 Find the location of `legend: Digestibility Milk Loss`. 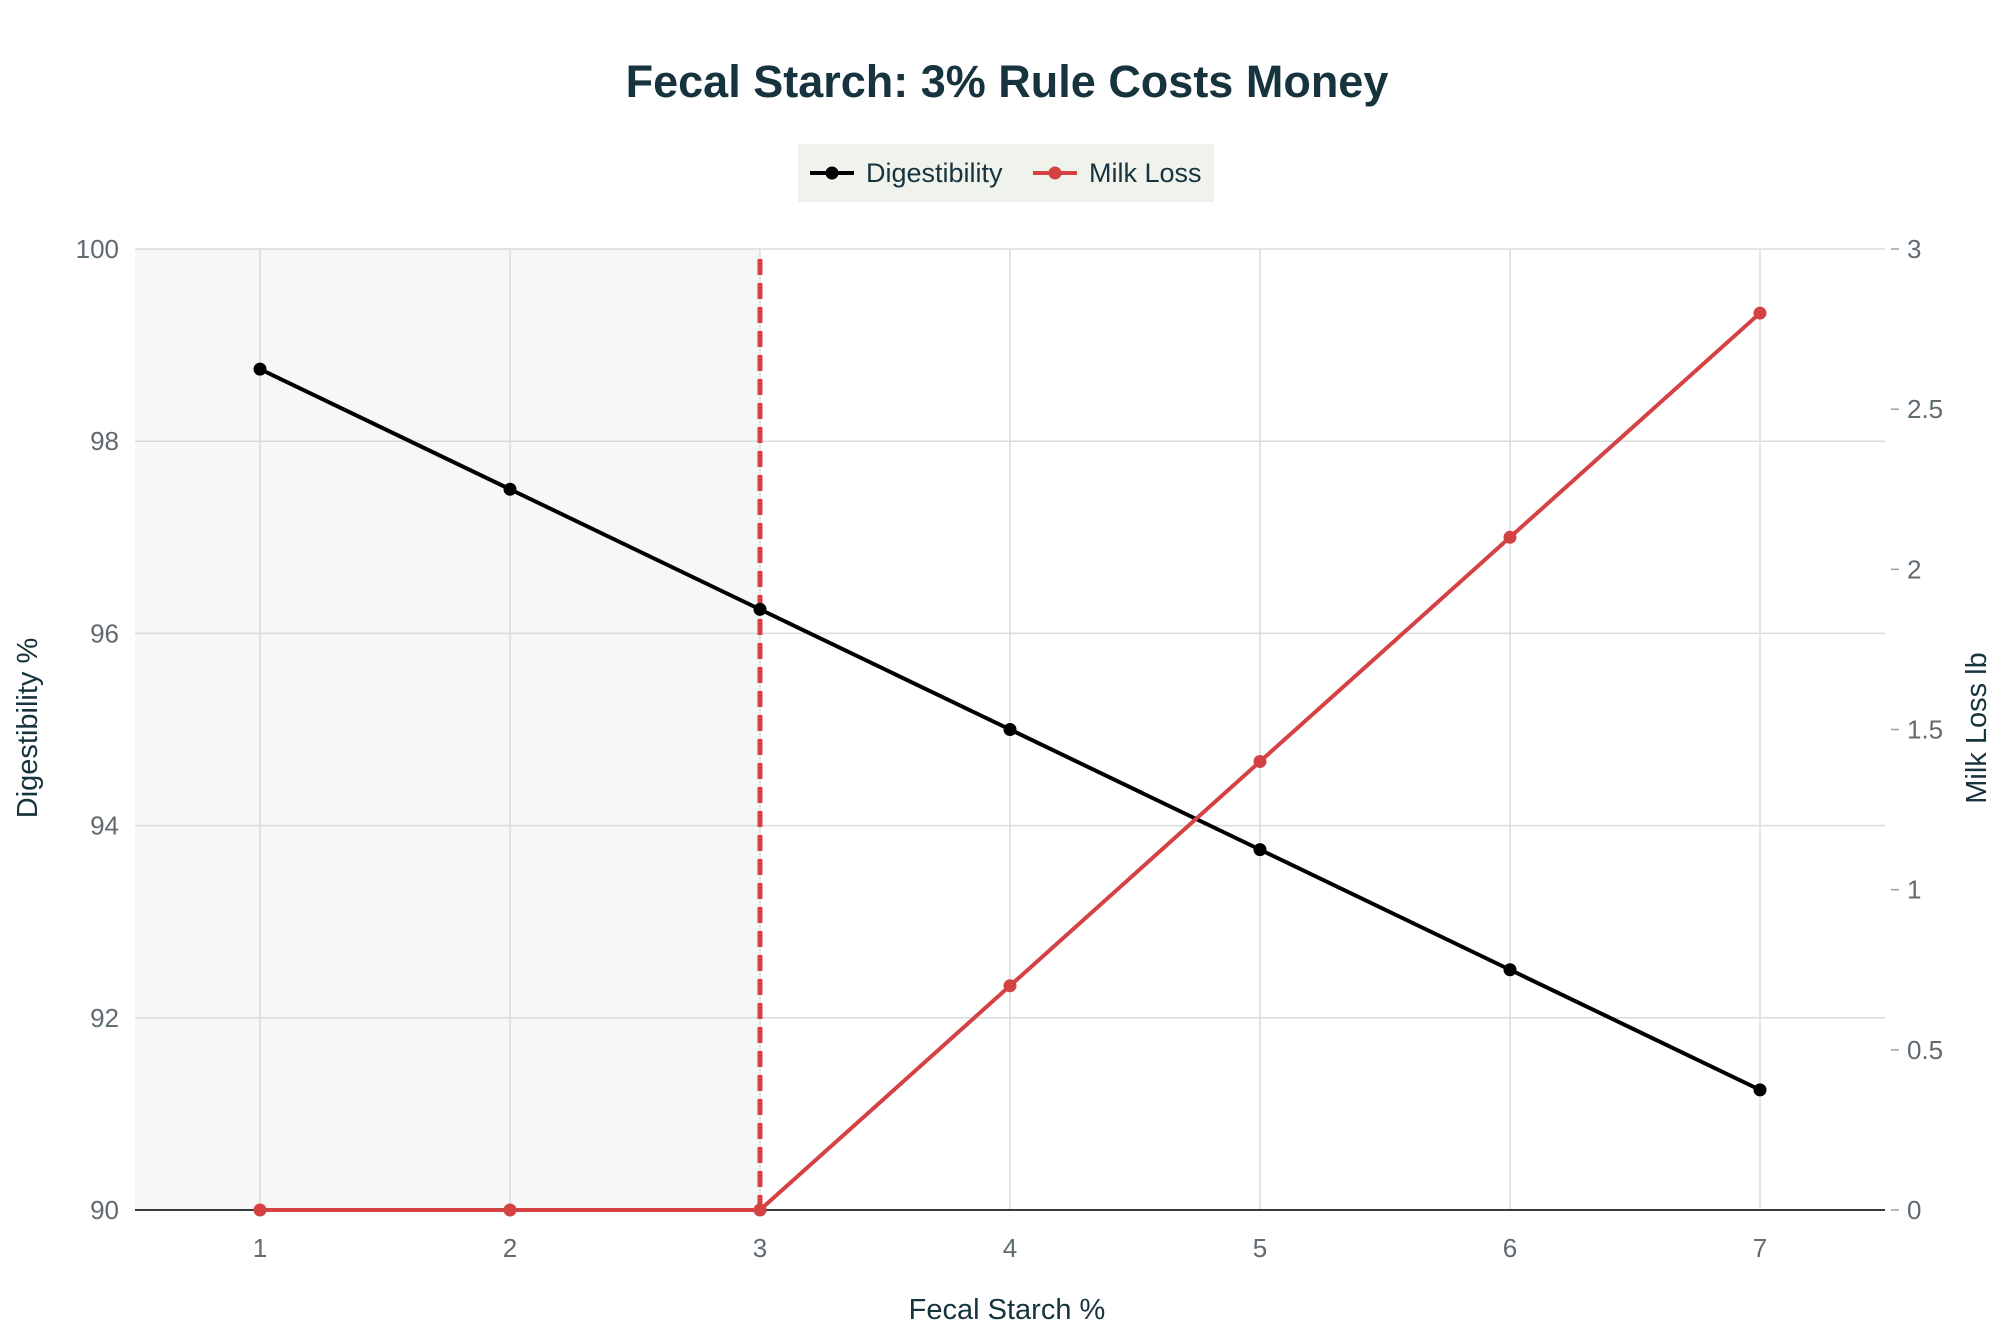

legend: Digestibility Milk Loss is located at coordinates (1006, 173).